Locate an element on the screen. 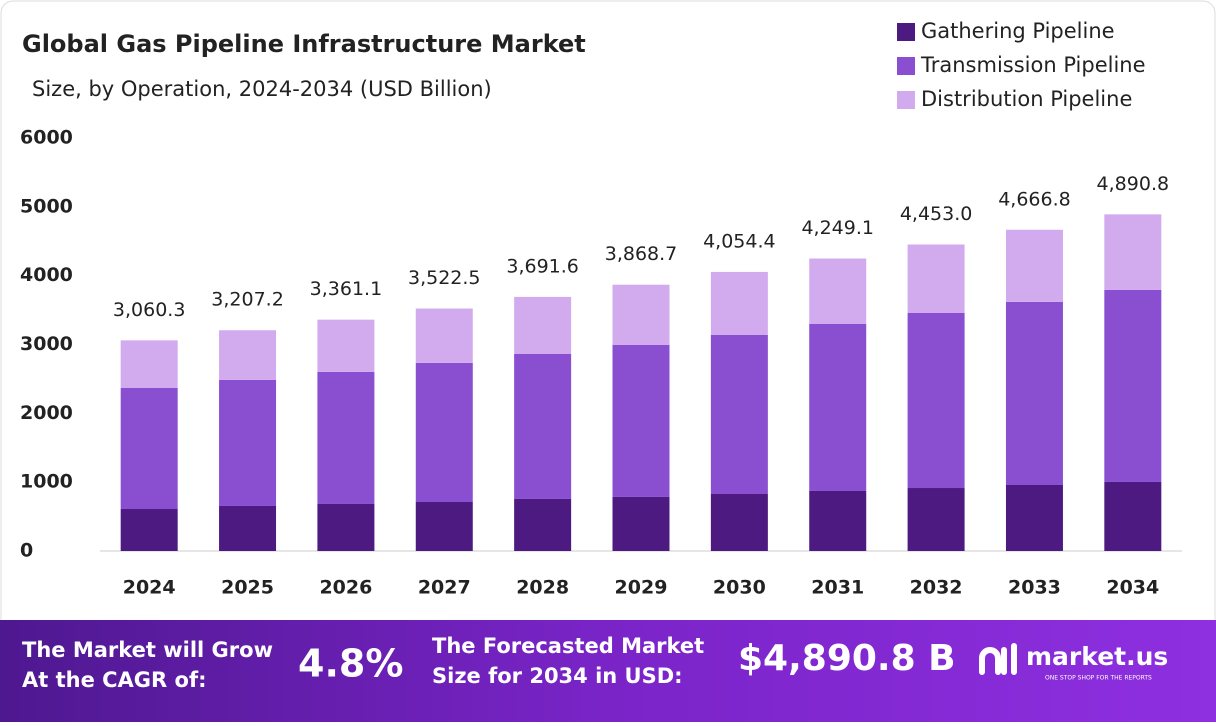  total-label: 4,453.0 is located at coordinates (936, 214).